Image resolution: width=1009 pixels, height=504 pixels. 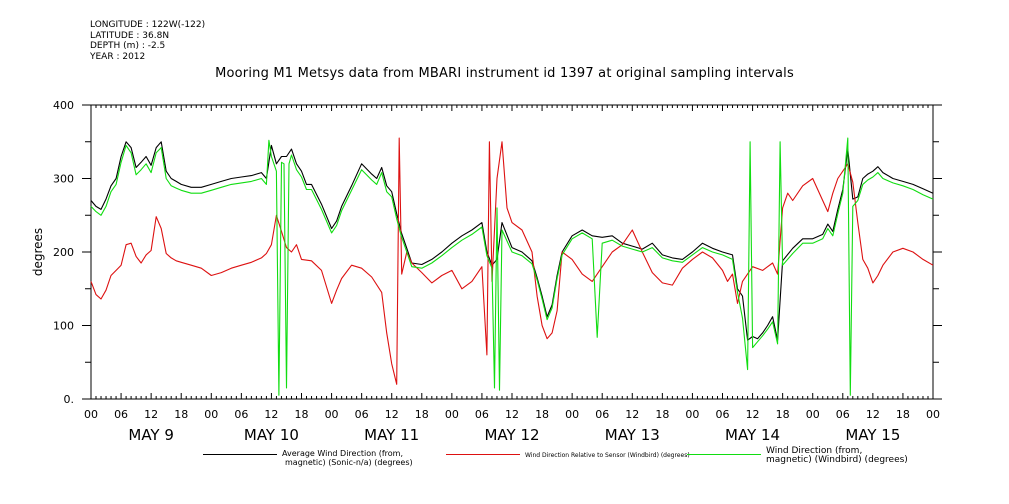 What do you see at coordinates (271, 435) in the screenshot?
I see `day-label: MAY 10` at bounding box center [271, 435].